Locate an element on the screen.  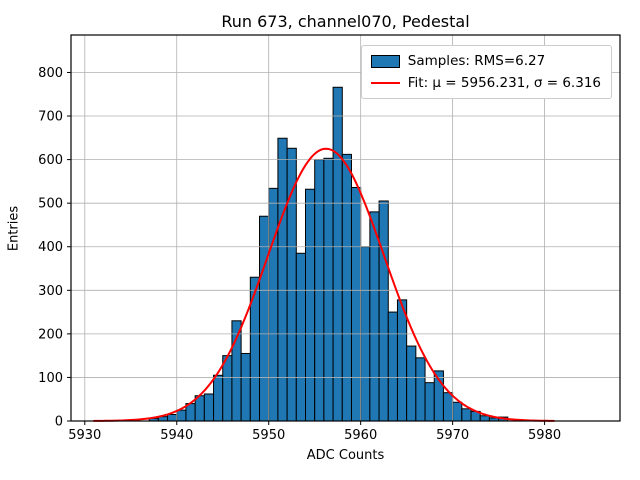
x-tick-label: 5980 is located at coordinates (544, 435).